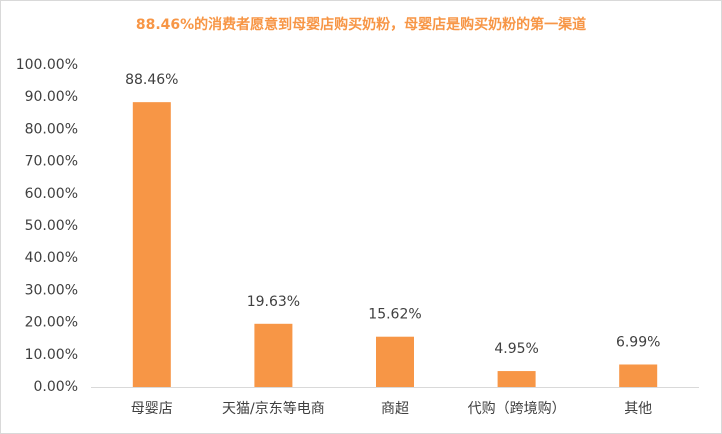 This screenshot has height=434, width=722. Describe the element at coordinates (273, 408) in the screenshot. I see `x-tick-label: 天猫/京东等电商` at that location.